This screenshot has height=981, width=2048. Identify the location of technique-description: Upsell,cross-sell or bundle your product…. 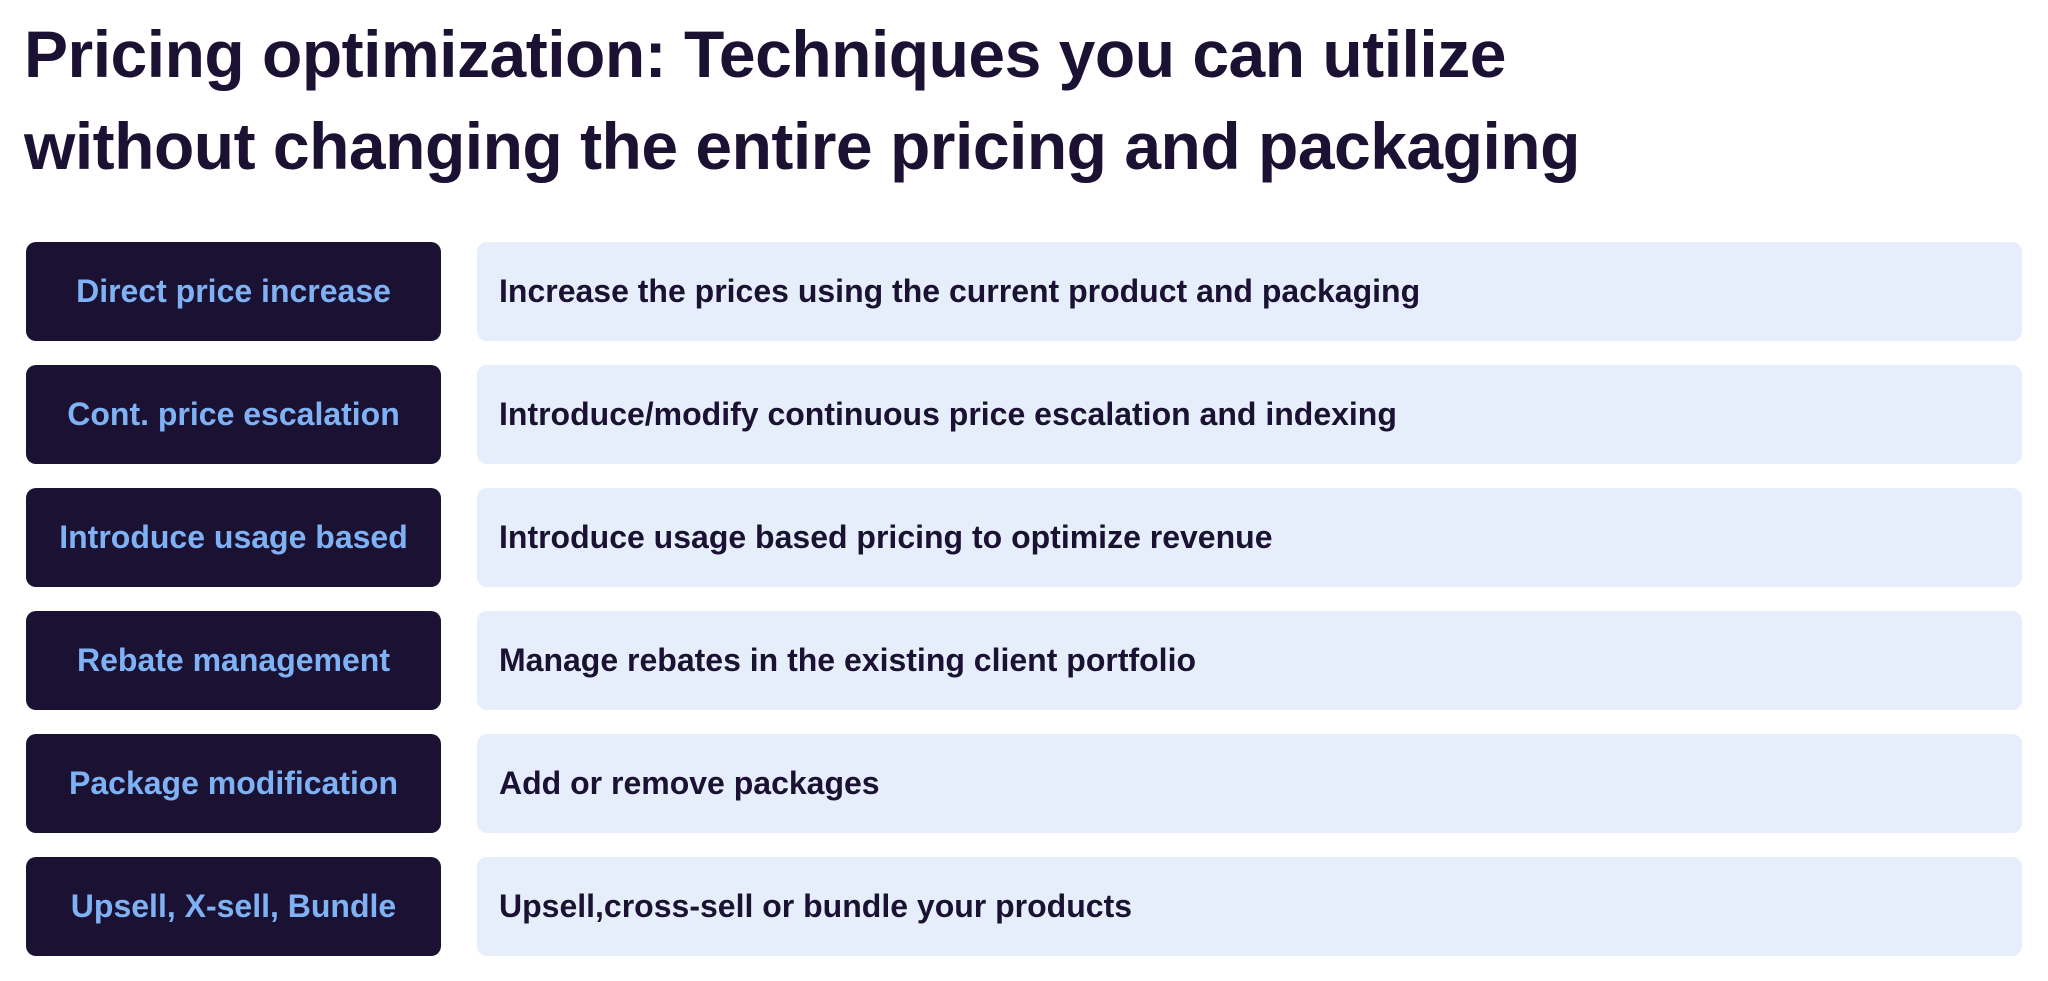
(1249, 906).